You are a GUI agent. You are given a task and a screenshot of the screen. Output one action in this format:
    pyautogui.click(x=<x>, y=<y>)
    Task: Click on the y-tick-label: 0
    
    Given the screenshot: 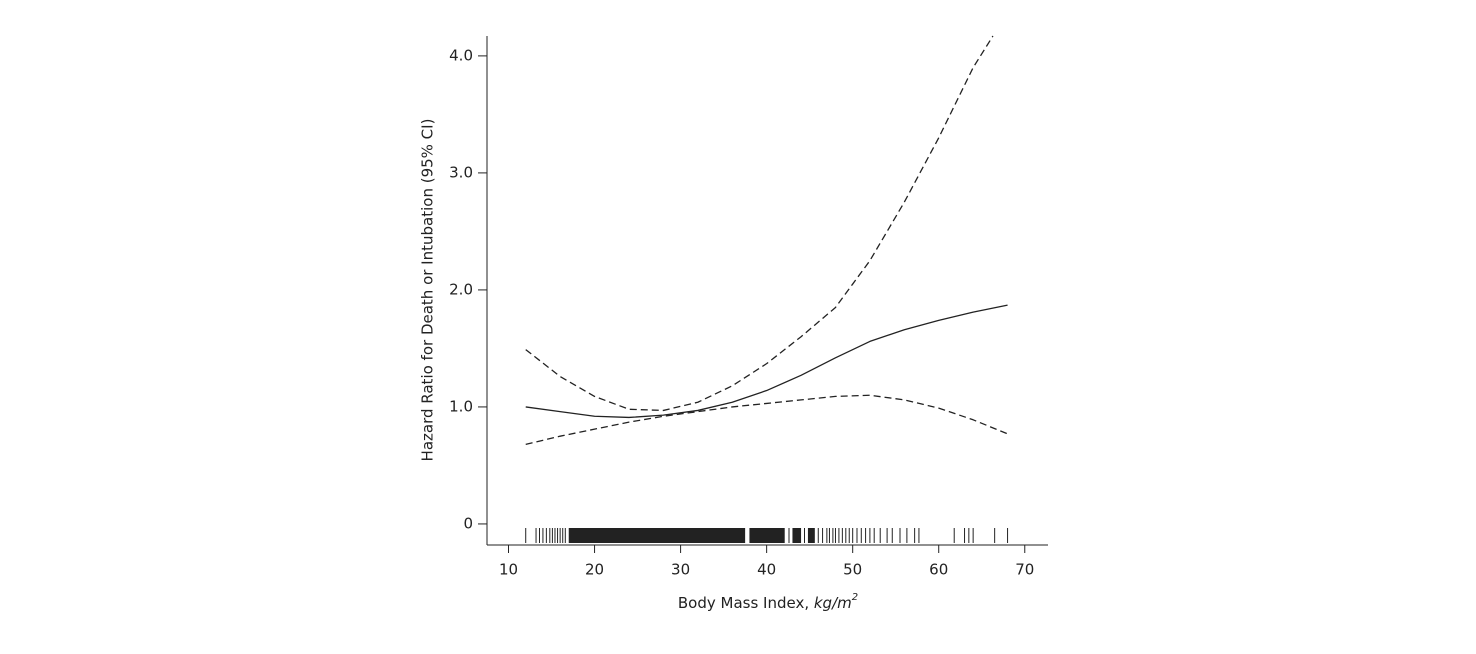 What is the action you would take?
    pyautogui.click(x=468, y=523)
    